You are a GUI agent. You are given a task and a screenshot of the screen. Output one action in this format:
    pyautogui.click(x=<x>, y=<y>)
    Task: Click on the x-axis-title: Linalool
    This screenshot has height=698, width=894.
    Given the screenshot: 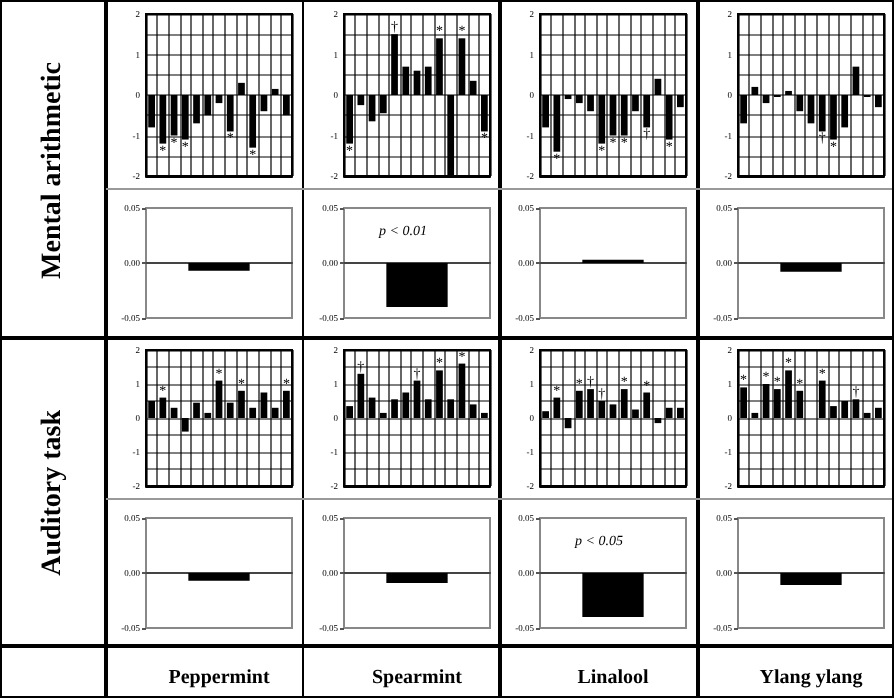 What is the action you would take?
    pyautogui.click(x=614, y=678)
    